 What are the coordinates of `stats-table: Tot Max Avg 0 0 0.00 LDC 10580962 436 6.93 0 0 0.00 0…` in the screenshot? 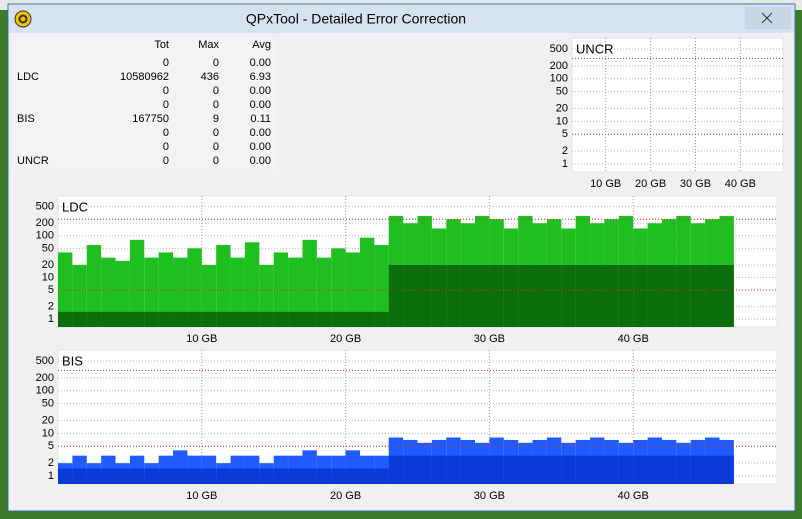 It's located at (144, 103).